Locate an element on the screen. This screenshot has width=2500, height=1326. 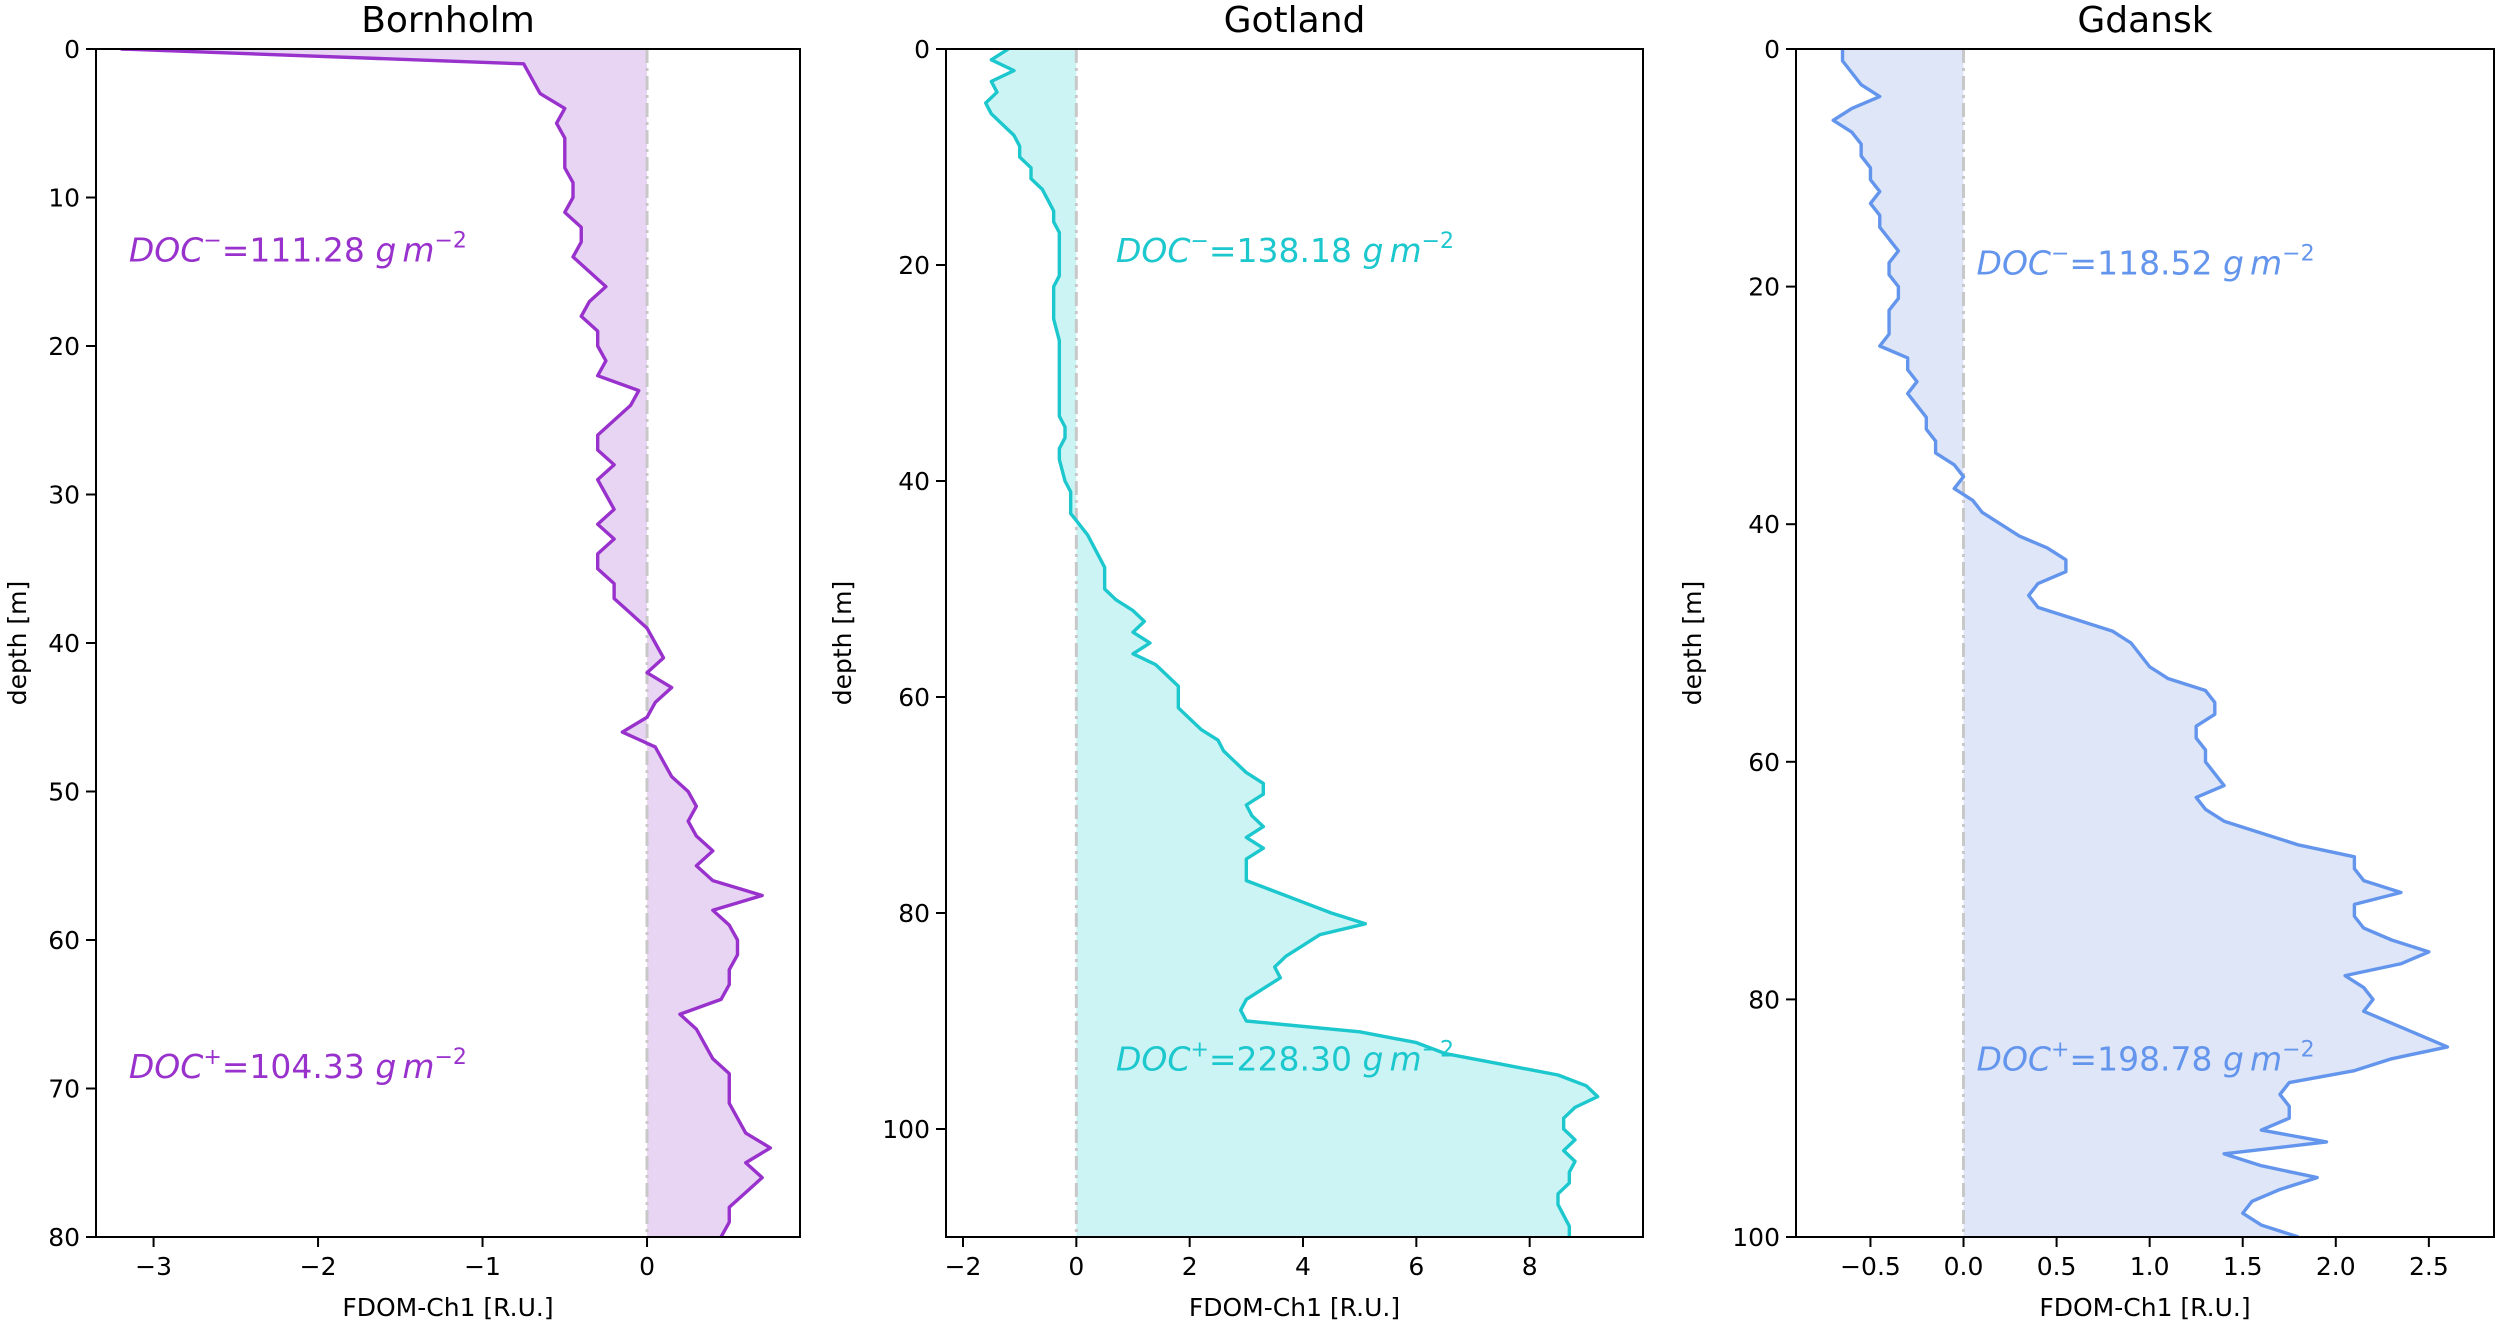
doc-annotation: DOC−=111.28 g m−2 is located at coordinates (298, 248).